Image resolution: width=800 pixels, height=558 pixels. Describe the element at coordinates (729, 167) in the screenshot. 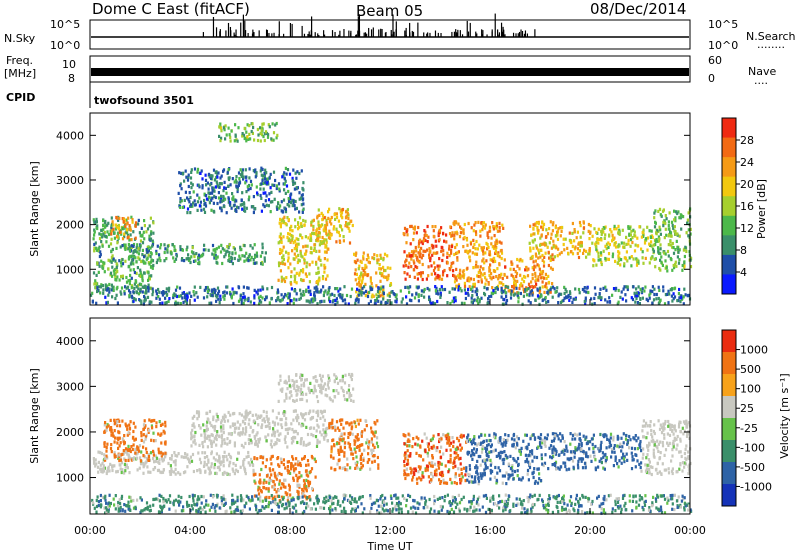

I see `colorbar-segment` at that location.